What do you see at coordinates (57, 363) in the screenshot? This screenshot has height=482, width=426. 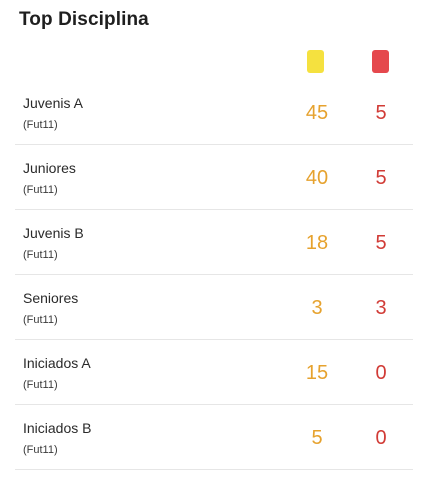 I see `team-name: Iniciados A` at bounding box center [57, 363].